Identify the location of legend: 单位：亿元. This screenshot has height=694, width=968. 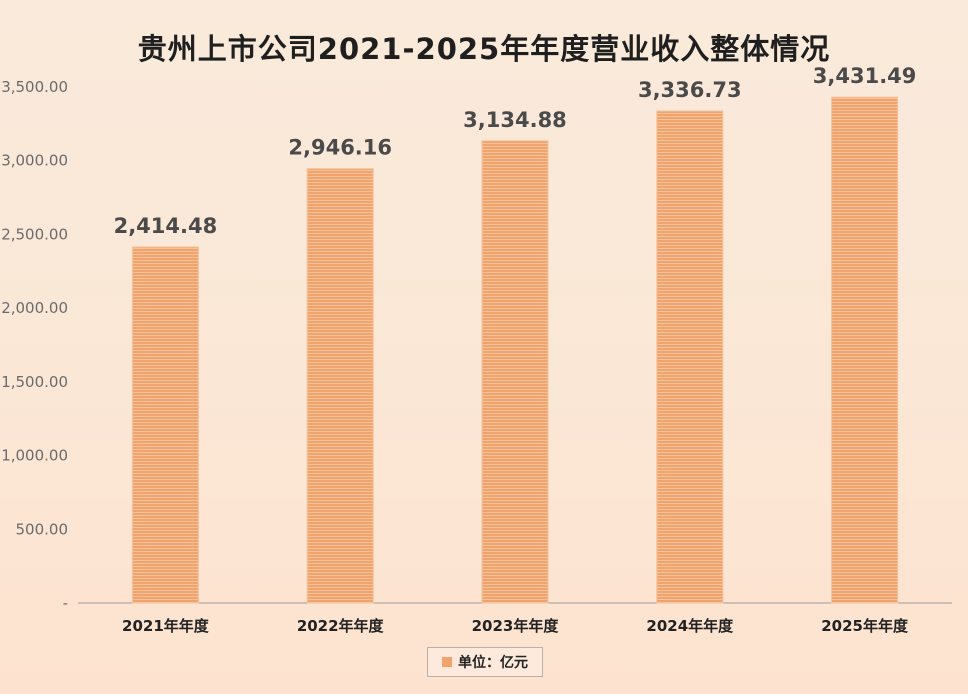
(485, 662).